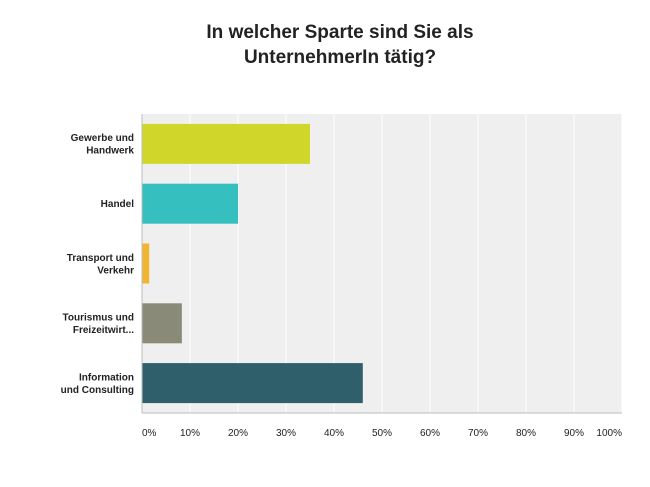  I want to click on category-label: Handel, so click(118, 204).